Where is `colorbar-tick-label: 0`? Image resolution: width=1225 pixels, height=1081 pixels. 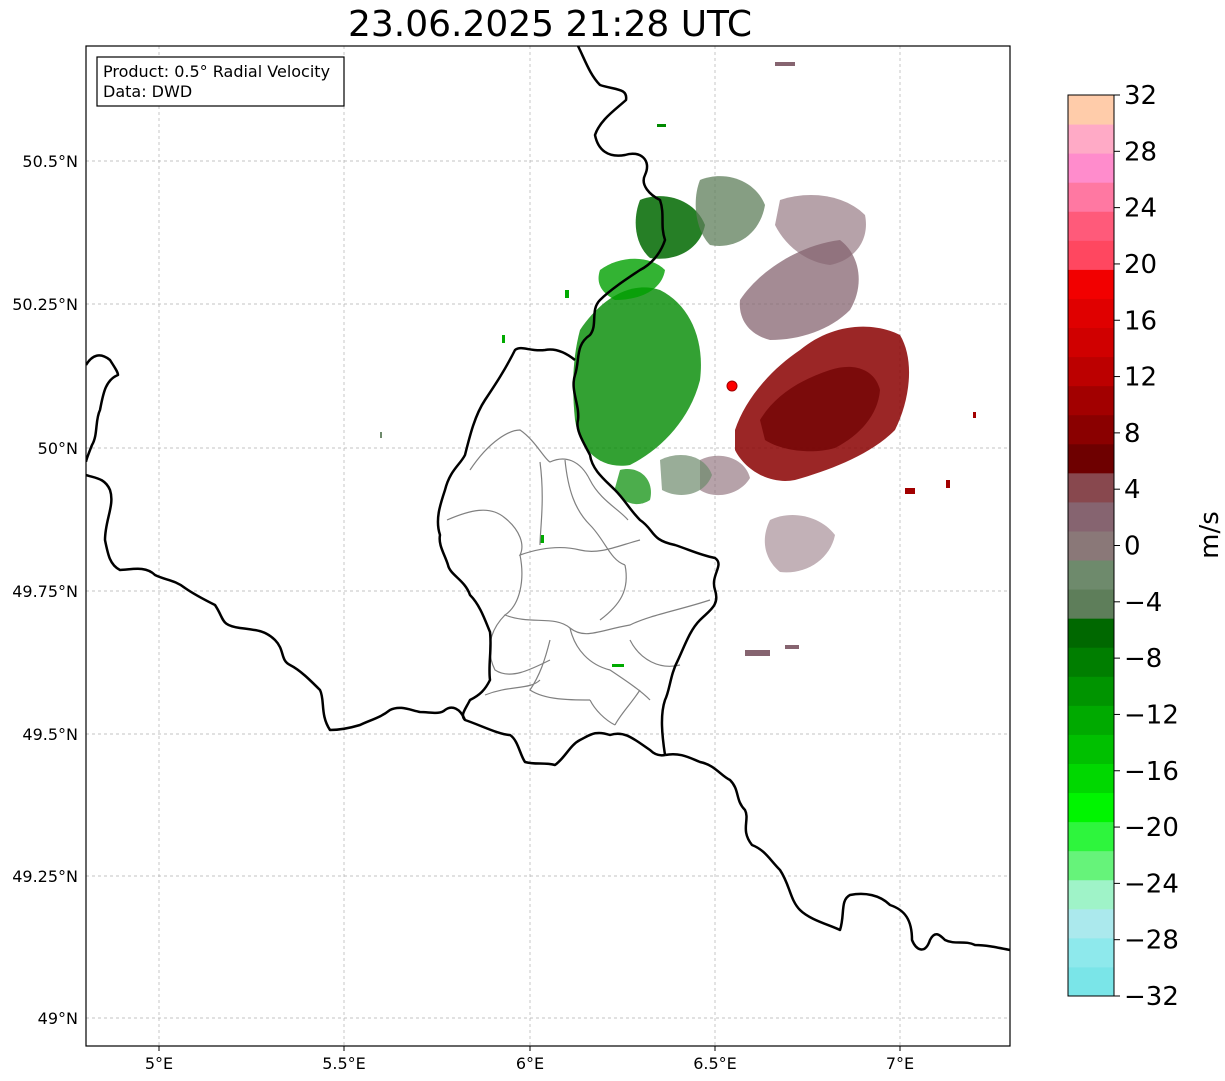 colorbar-tick-label: 0 is located at coordinates (1132, 547).